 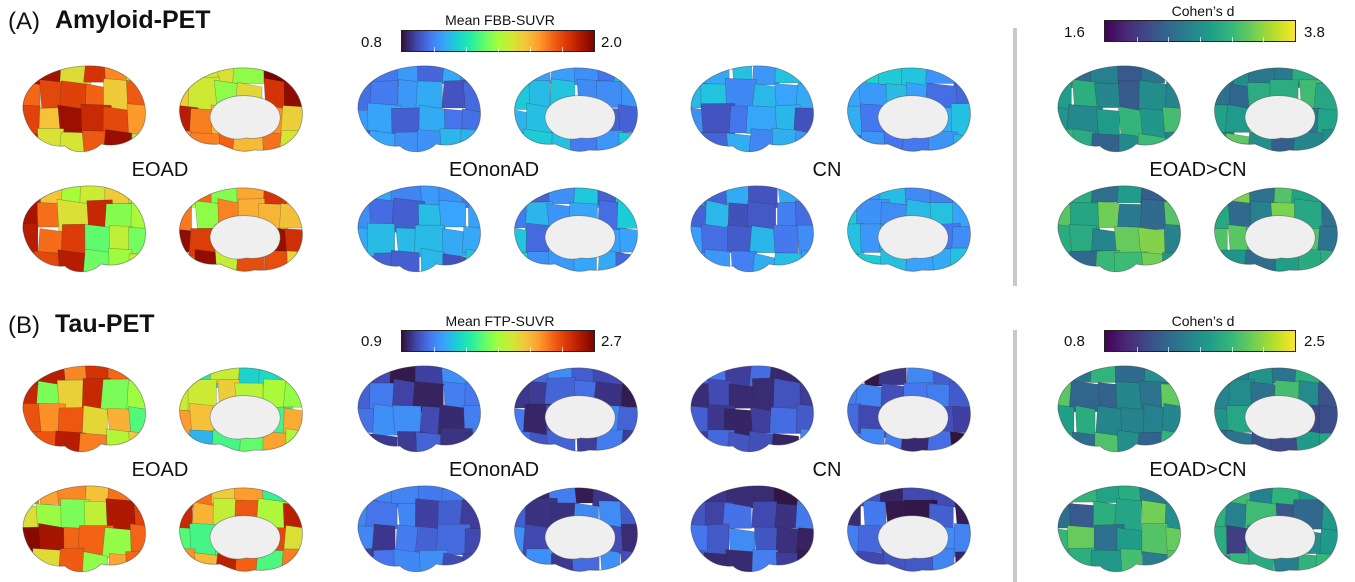 I want to click on brain-b-cn-bottom-lateral, so click(x=752, y=529).